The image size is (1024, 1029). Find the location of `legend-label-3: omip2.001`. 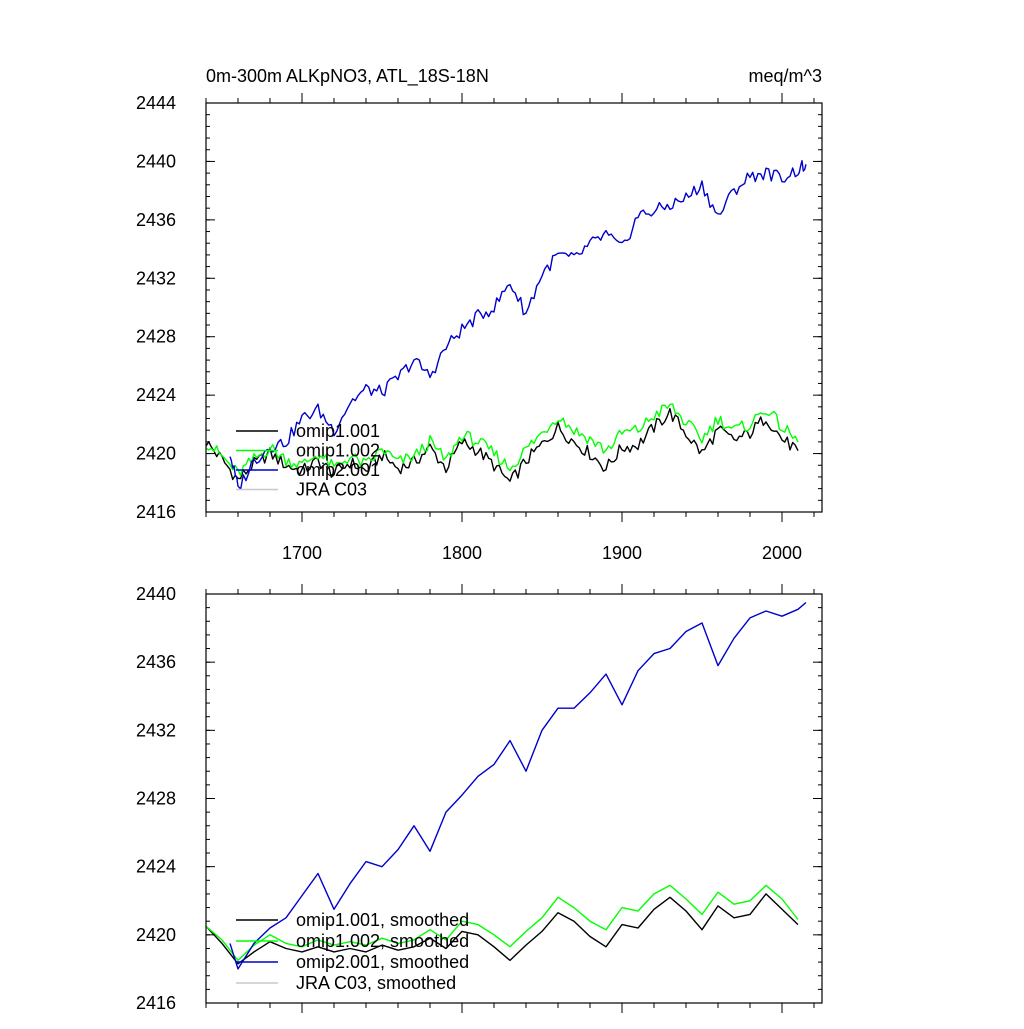

legend-label-3: omip2.001 is located at coordinates (338, 470).